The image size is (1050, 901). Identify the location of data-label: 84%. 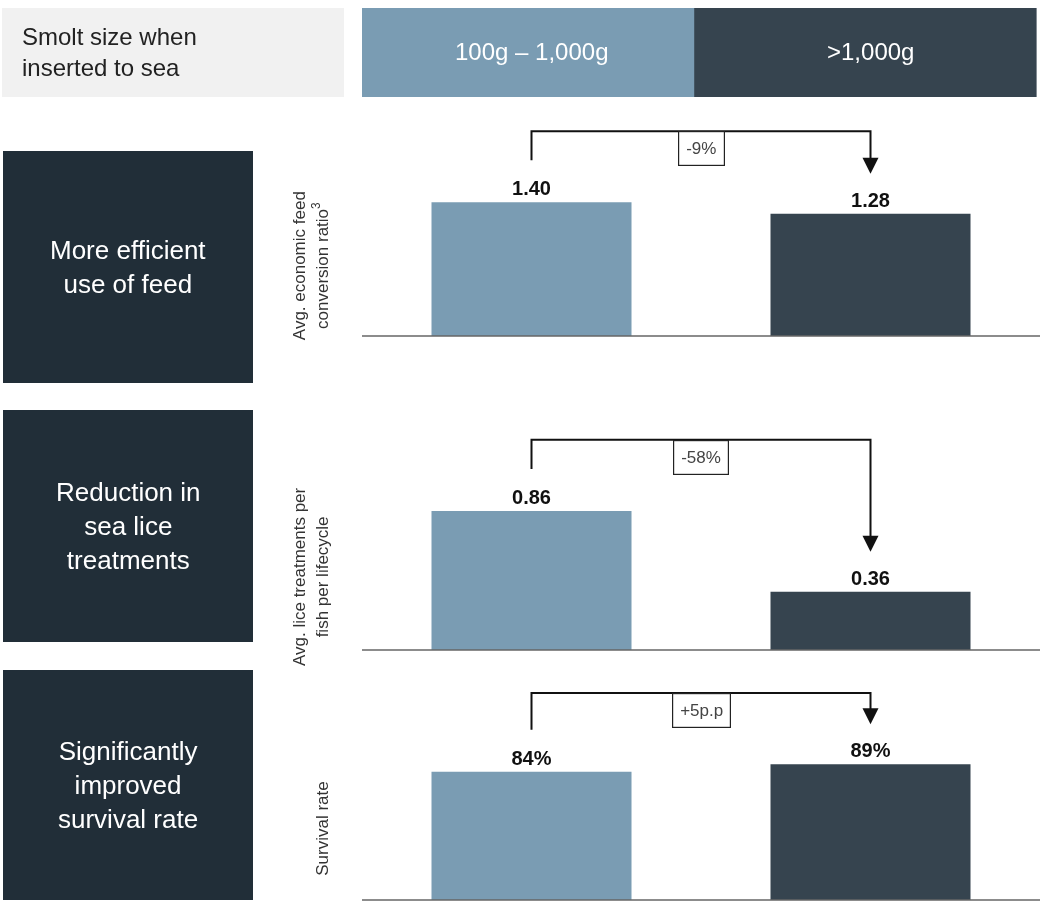
(531, 757).